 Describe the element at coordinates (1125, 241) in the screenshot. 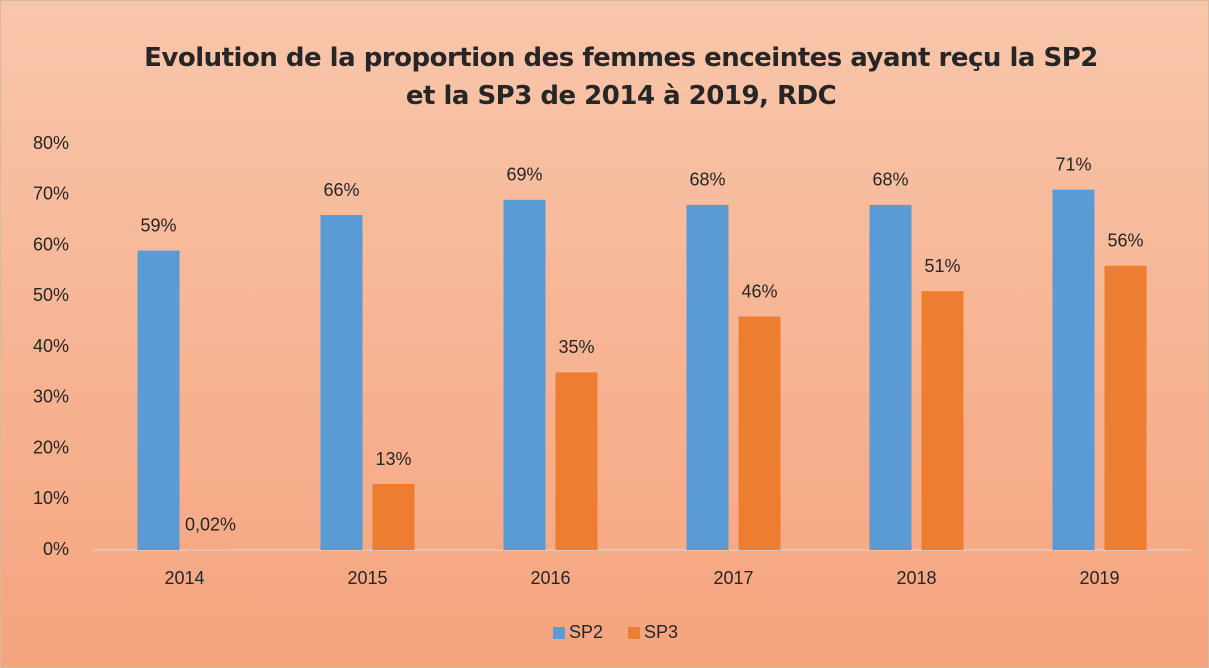

I see `data-label: 56%` at that location.